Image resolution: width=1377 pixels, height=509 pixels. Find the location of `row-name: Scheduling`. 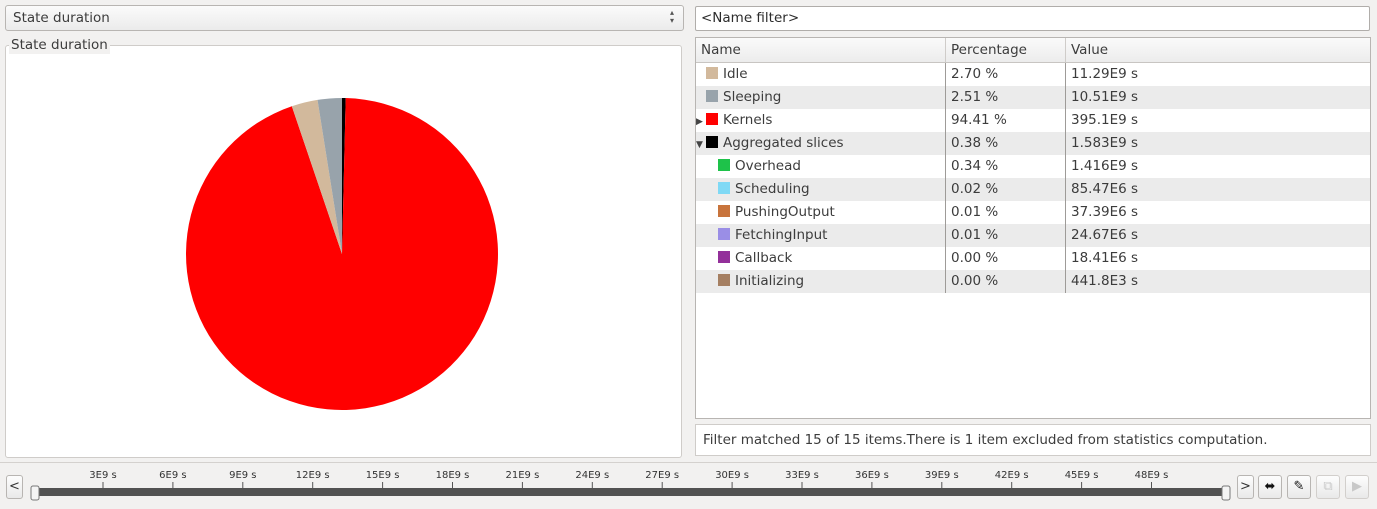

row-name: Scheduling is located at coordinates (772, 189).